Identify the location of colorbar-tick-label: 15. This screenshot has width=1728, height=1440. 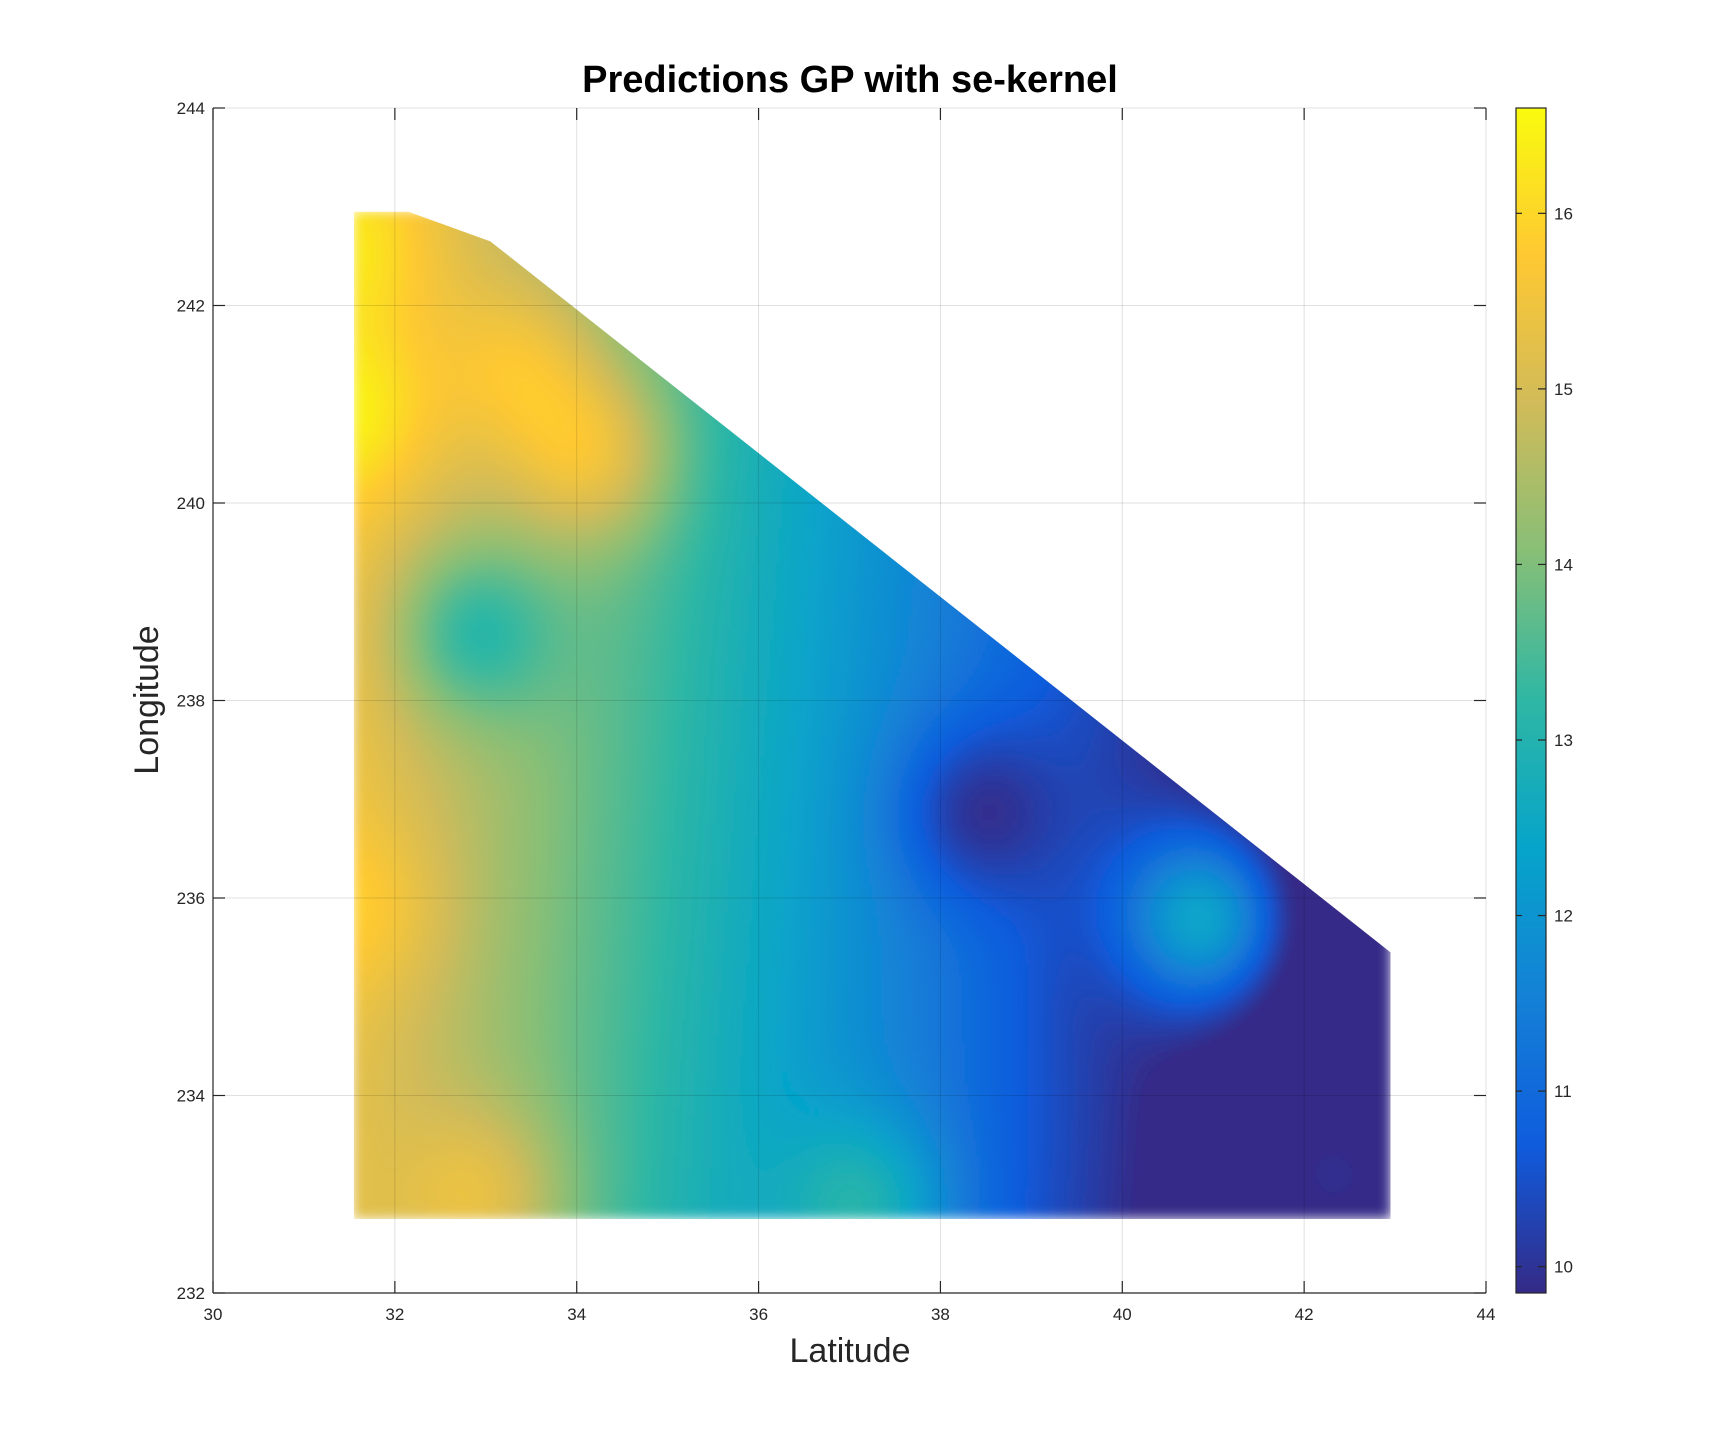
(1563, 389).